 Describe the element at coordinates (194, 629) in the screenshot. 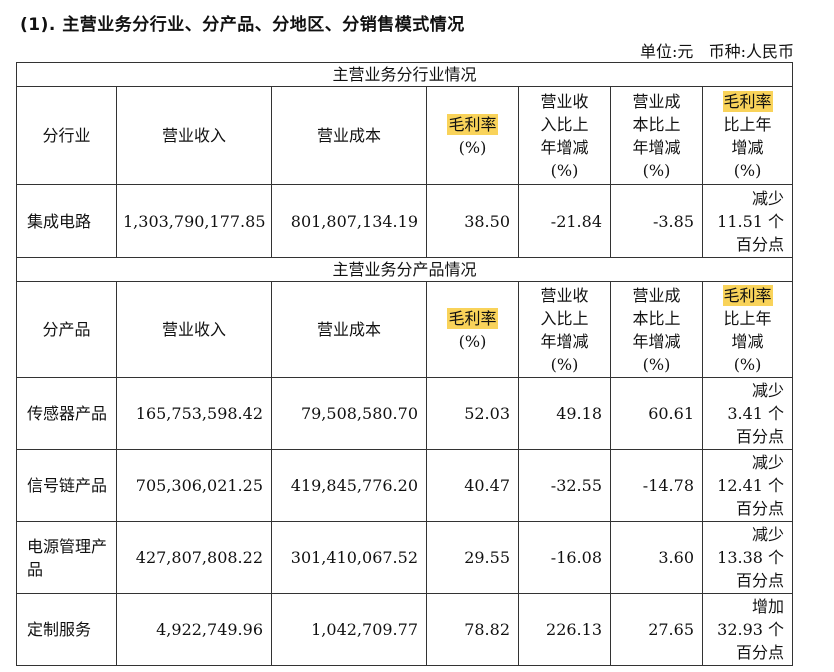

I see `row-revenue: 4,922,749.96` at that location.